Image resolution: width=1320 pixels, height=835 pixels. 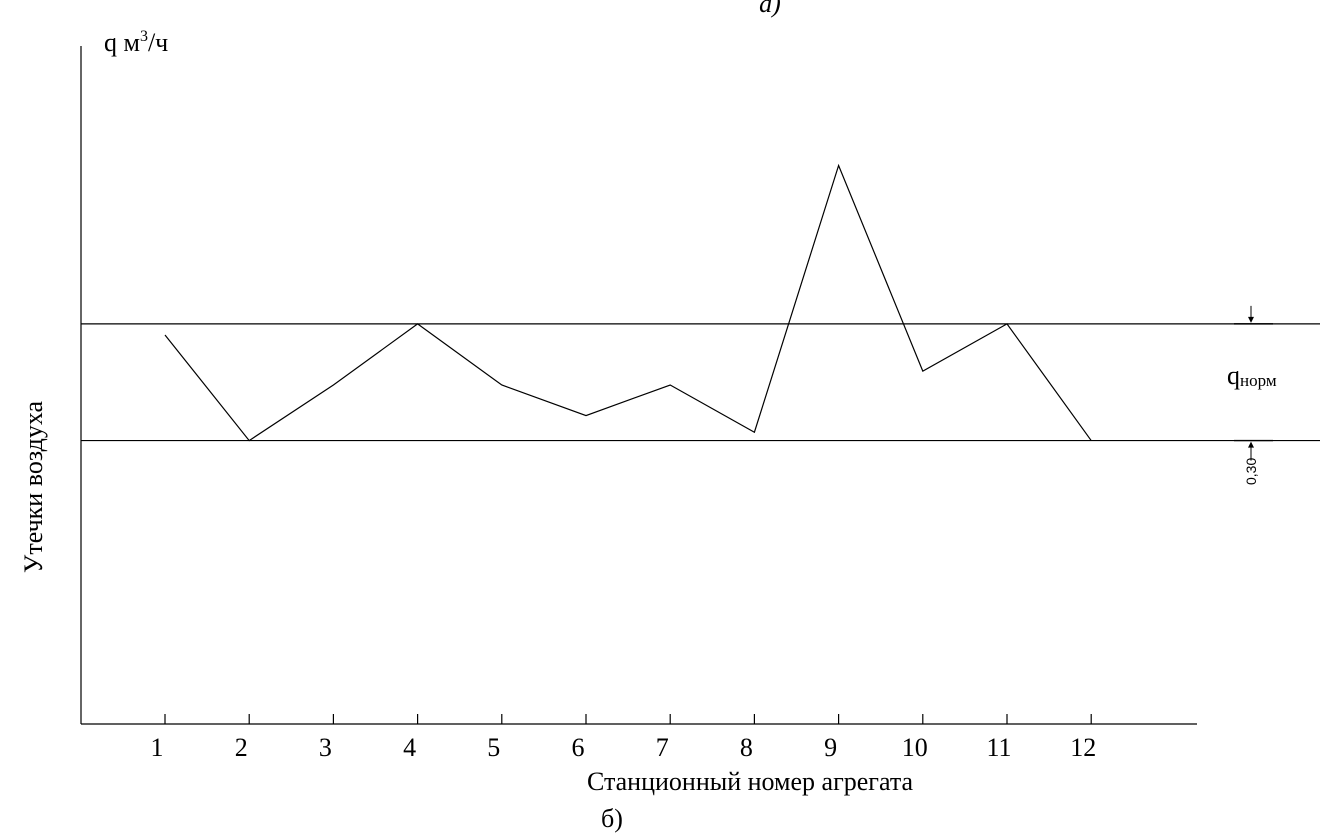 What do you see at coordinates (746, 747) in the screenshot?
I see `x-tick-label-8: 8` at bounding box center [746, 747].